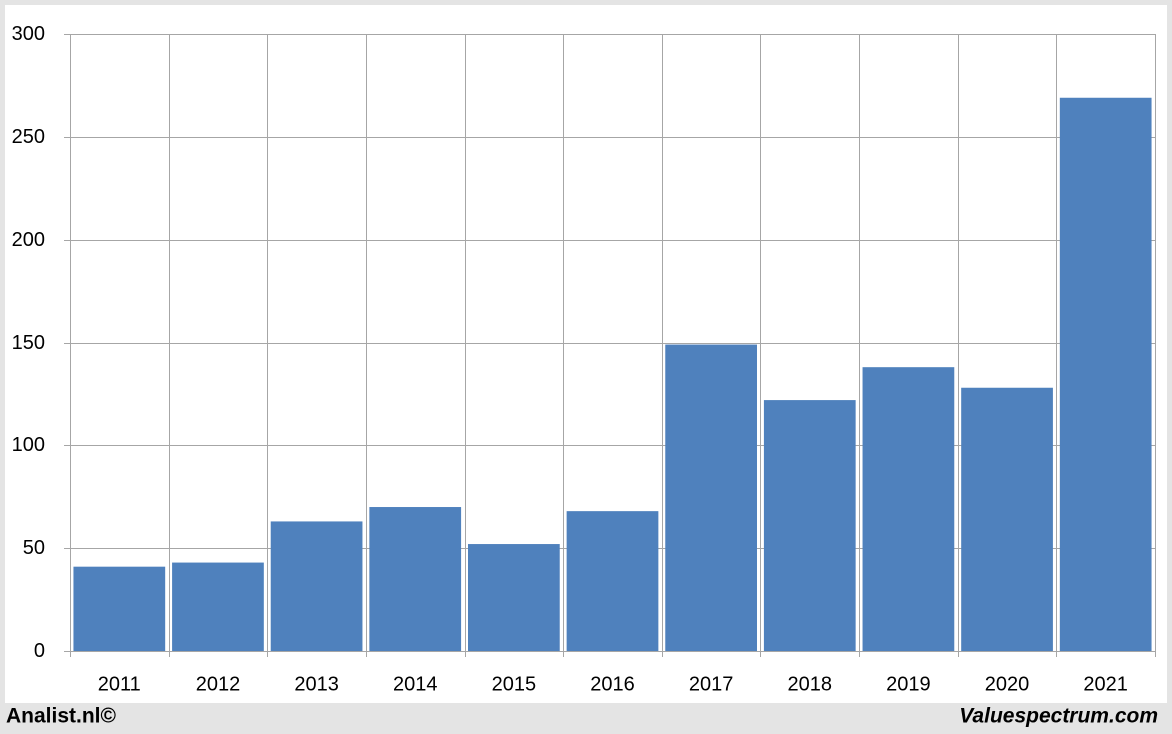  Describe the element at coordinates (39, 651) in the screenshot. I see `y-tick-label: 0` at that location.